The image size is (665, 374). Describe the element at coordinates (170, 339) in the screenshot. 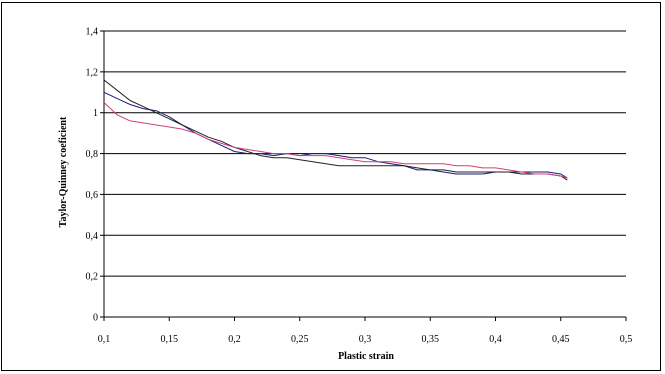

I see `x-tick-label: 0,15` at that location.